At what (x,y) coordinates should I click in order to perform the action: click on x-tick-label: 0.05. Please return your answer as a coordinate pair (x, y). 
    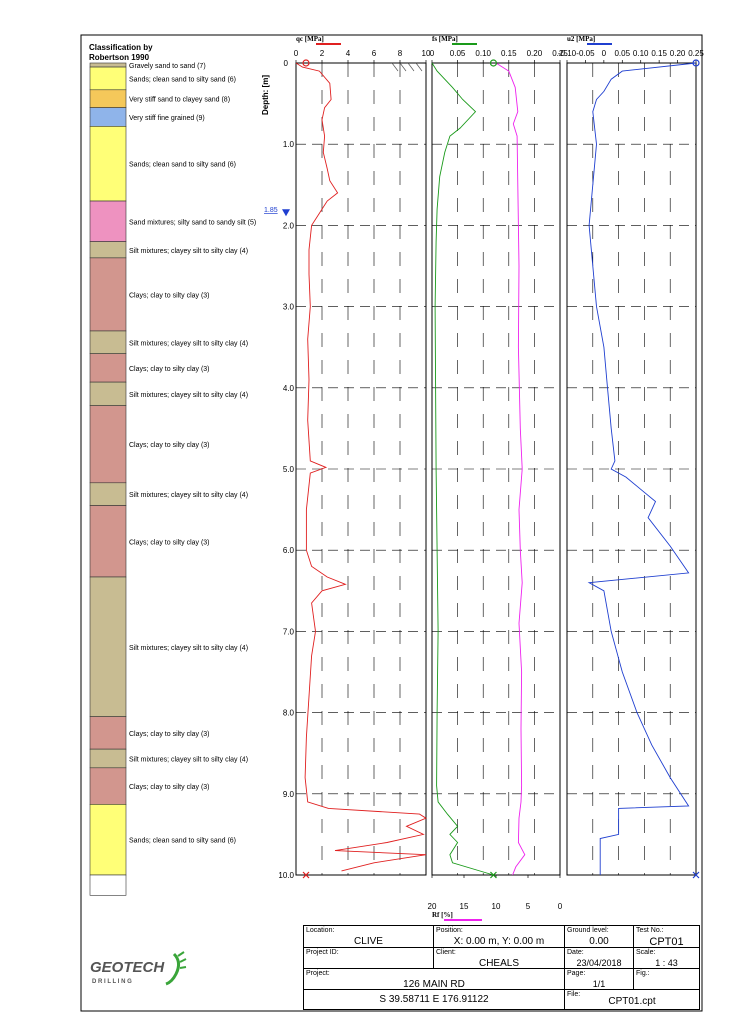
    Looking at the image, I should click on (622, 53).